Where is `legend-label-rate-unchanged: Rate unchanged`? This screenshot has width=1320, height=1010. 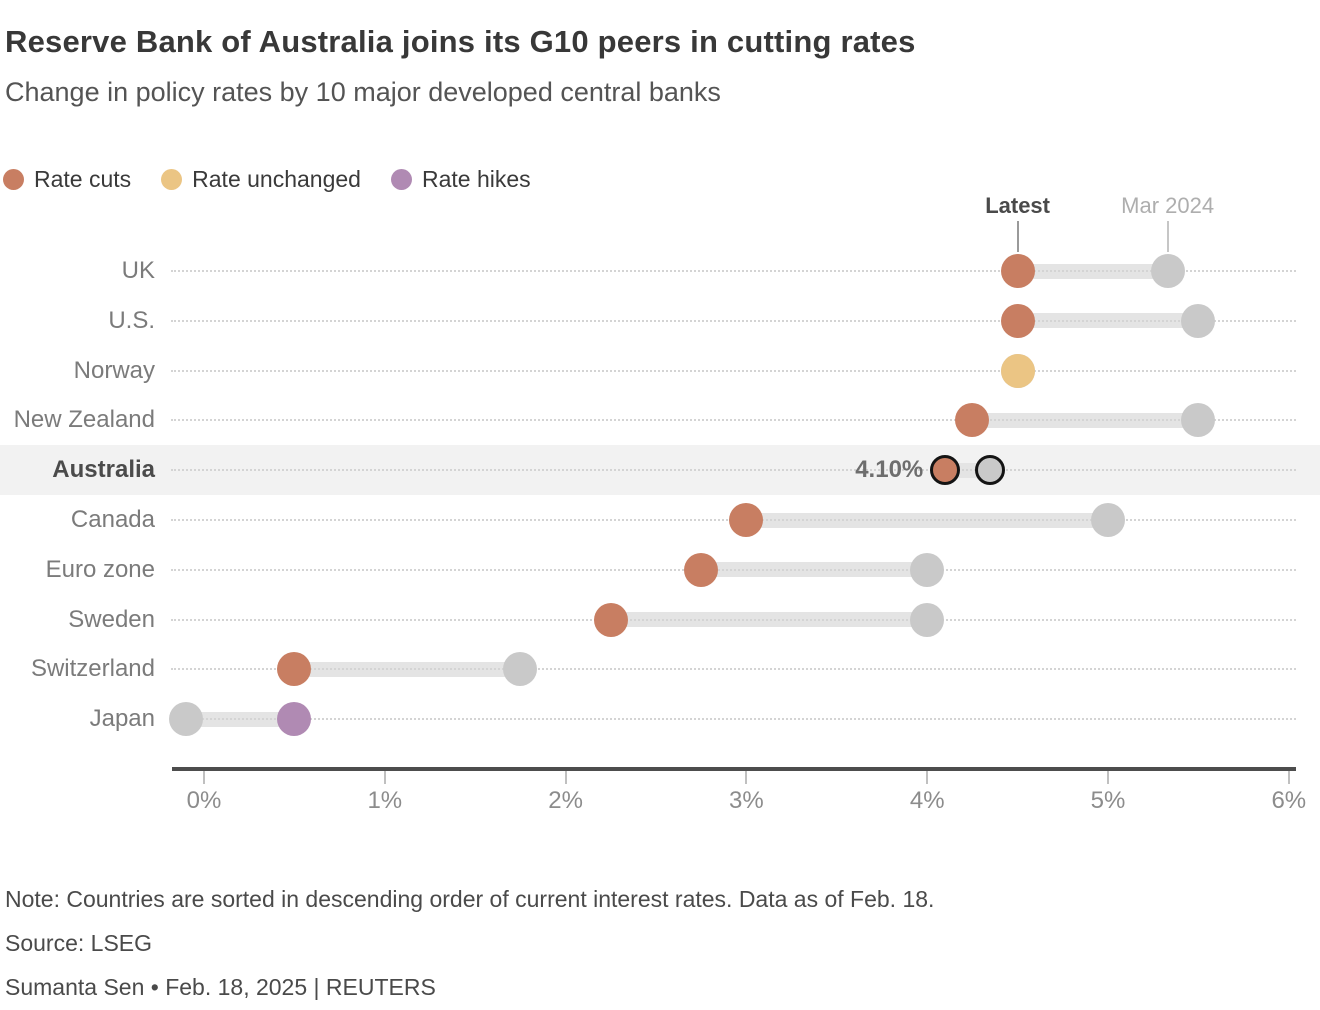 legend-label-rate-unchanged: Rate unchanged is located at coordinates (276, 179).